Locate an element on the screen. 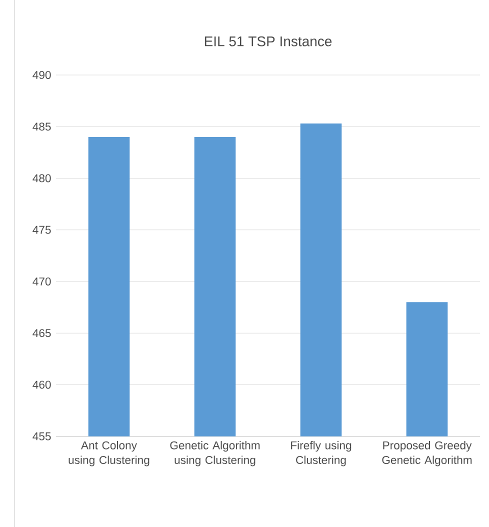  y-tick-label: 490 is located at coordinates (41, 75).